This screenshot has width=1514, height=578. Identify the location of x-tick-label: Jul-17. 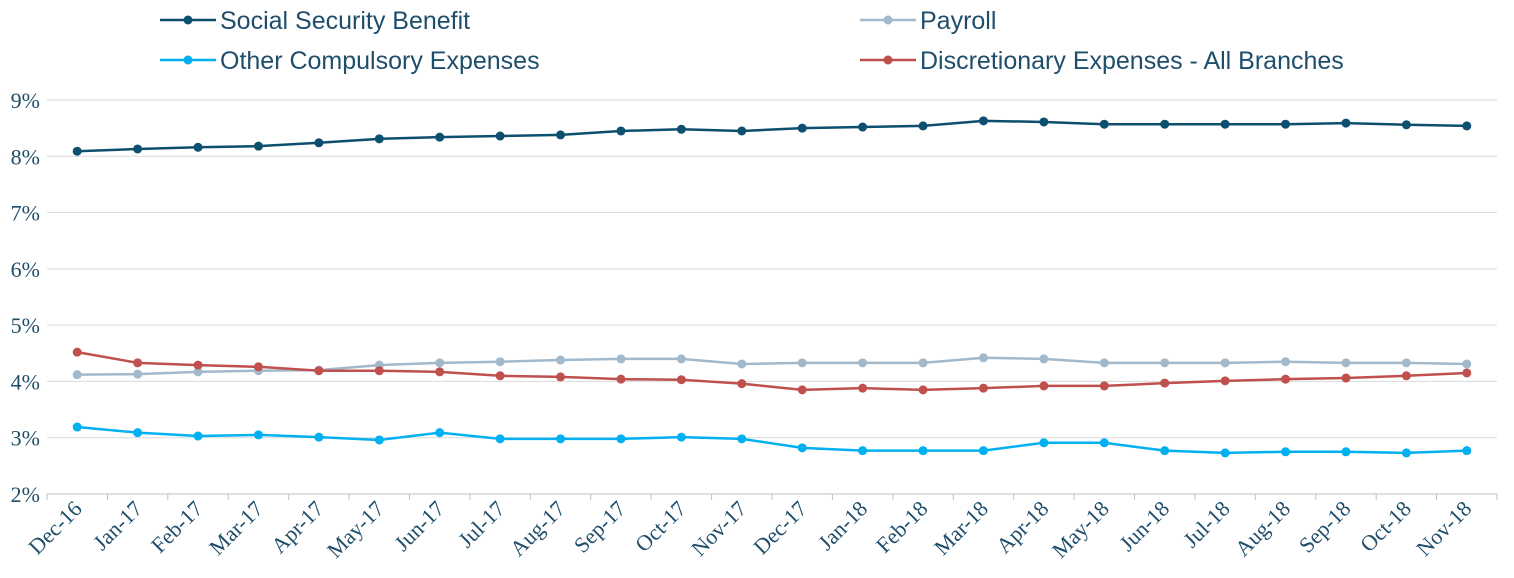
(481, 524).